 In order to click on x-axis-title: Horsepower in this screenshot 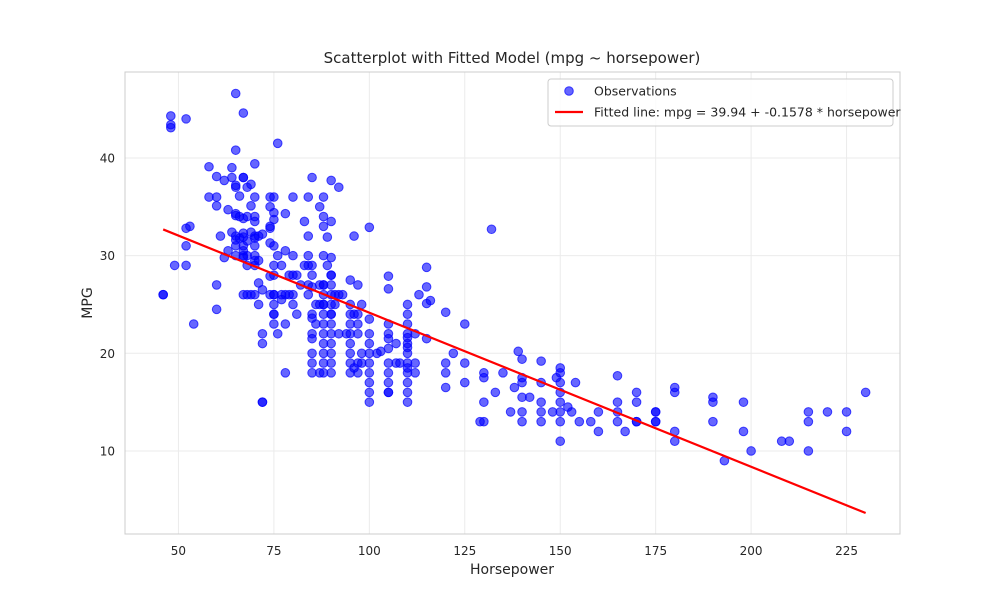, I will do `click(512, 570)`.